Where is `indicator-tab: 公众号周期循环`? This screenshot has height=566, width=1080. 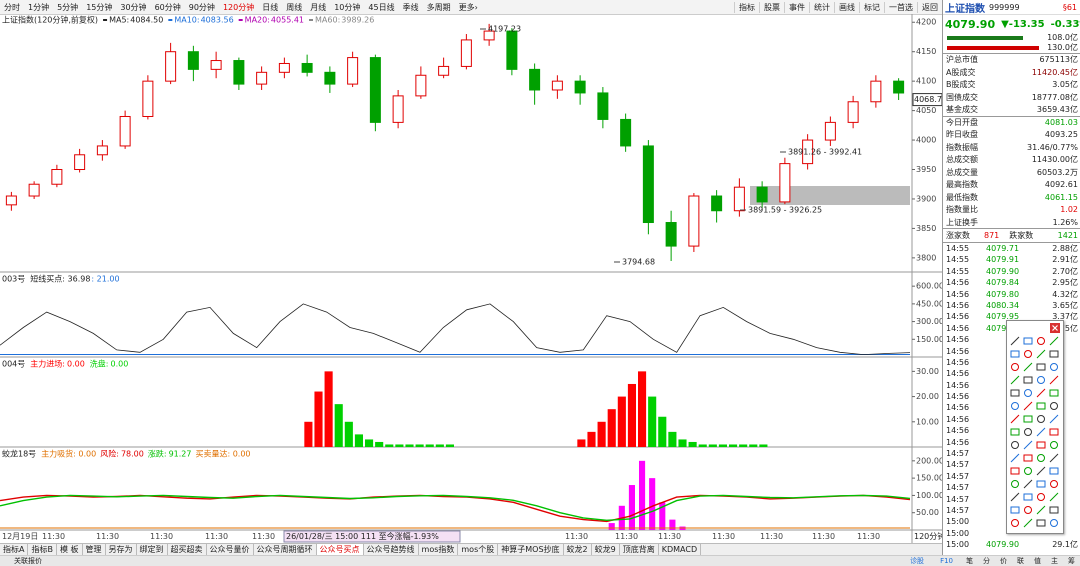 indicator-tab: 公众号周期循环 is located at coordinates (285, 550).